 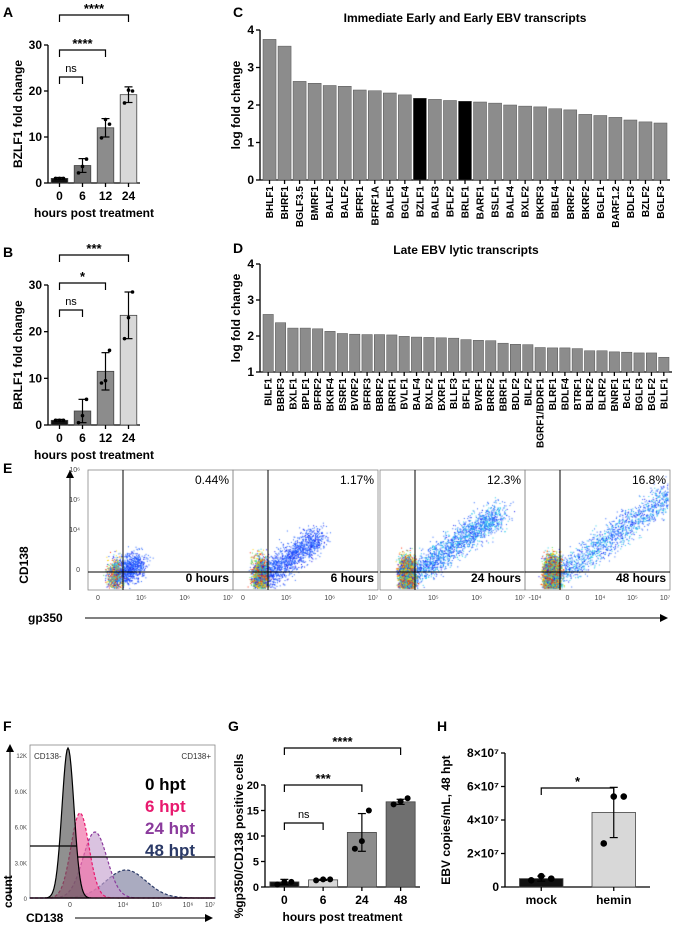 I want to click on quadrant-percentage: 0.44%, so click(x=212, y=480).